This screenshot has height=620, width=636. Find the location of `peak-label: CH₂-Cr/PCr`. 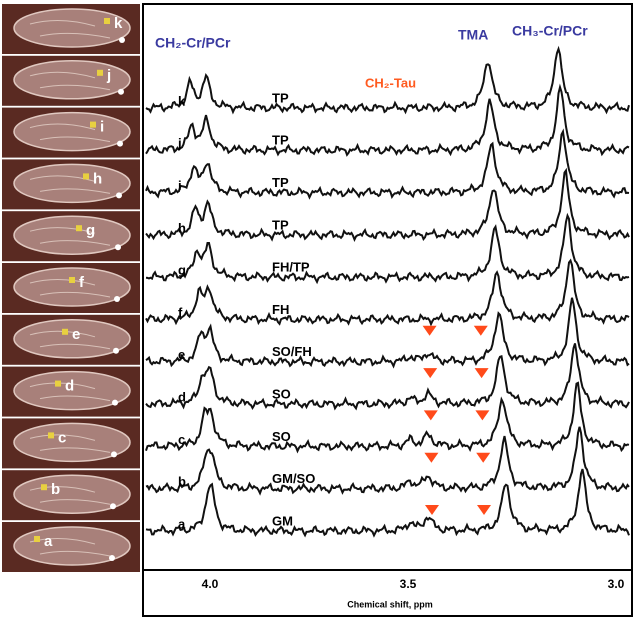

peak-label: CH₂-Cr/PCr is located at coordinates (193, 43).